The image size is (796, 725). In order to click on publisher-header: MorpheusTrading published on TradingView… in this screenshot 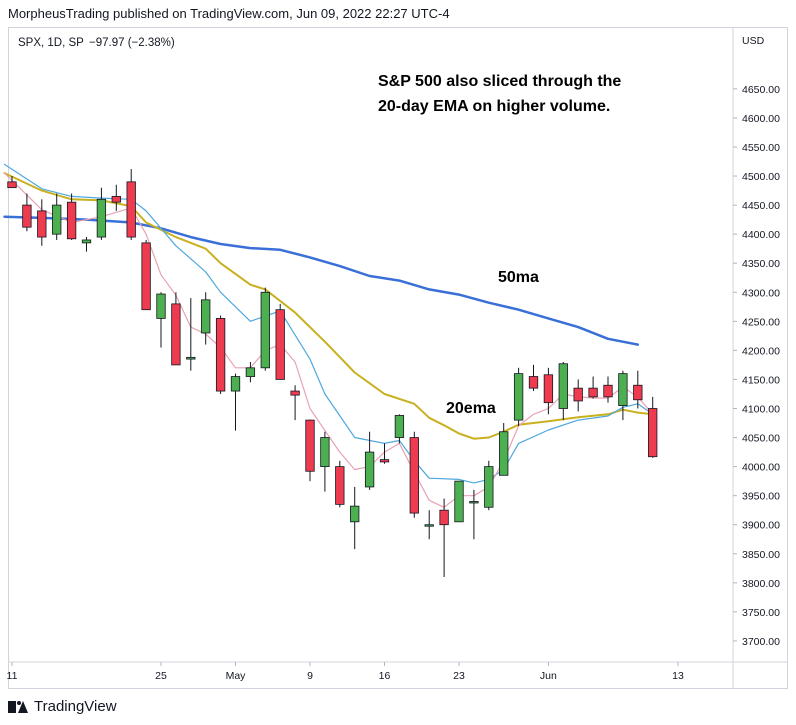, I will do `click(229, 13)`.